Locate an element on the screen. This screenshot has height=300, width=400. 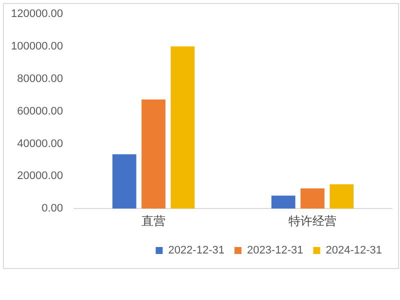
y-tick-label: 100000.00 is located at coordinates (37, 46).